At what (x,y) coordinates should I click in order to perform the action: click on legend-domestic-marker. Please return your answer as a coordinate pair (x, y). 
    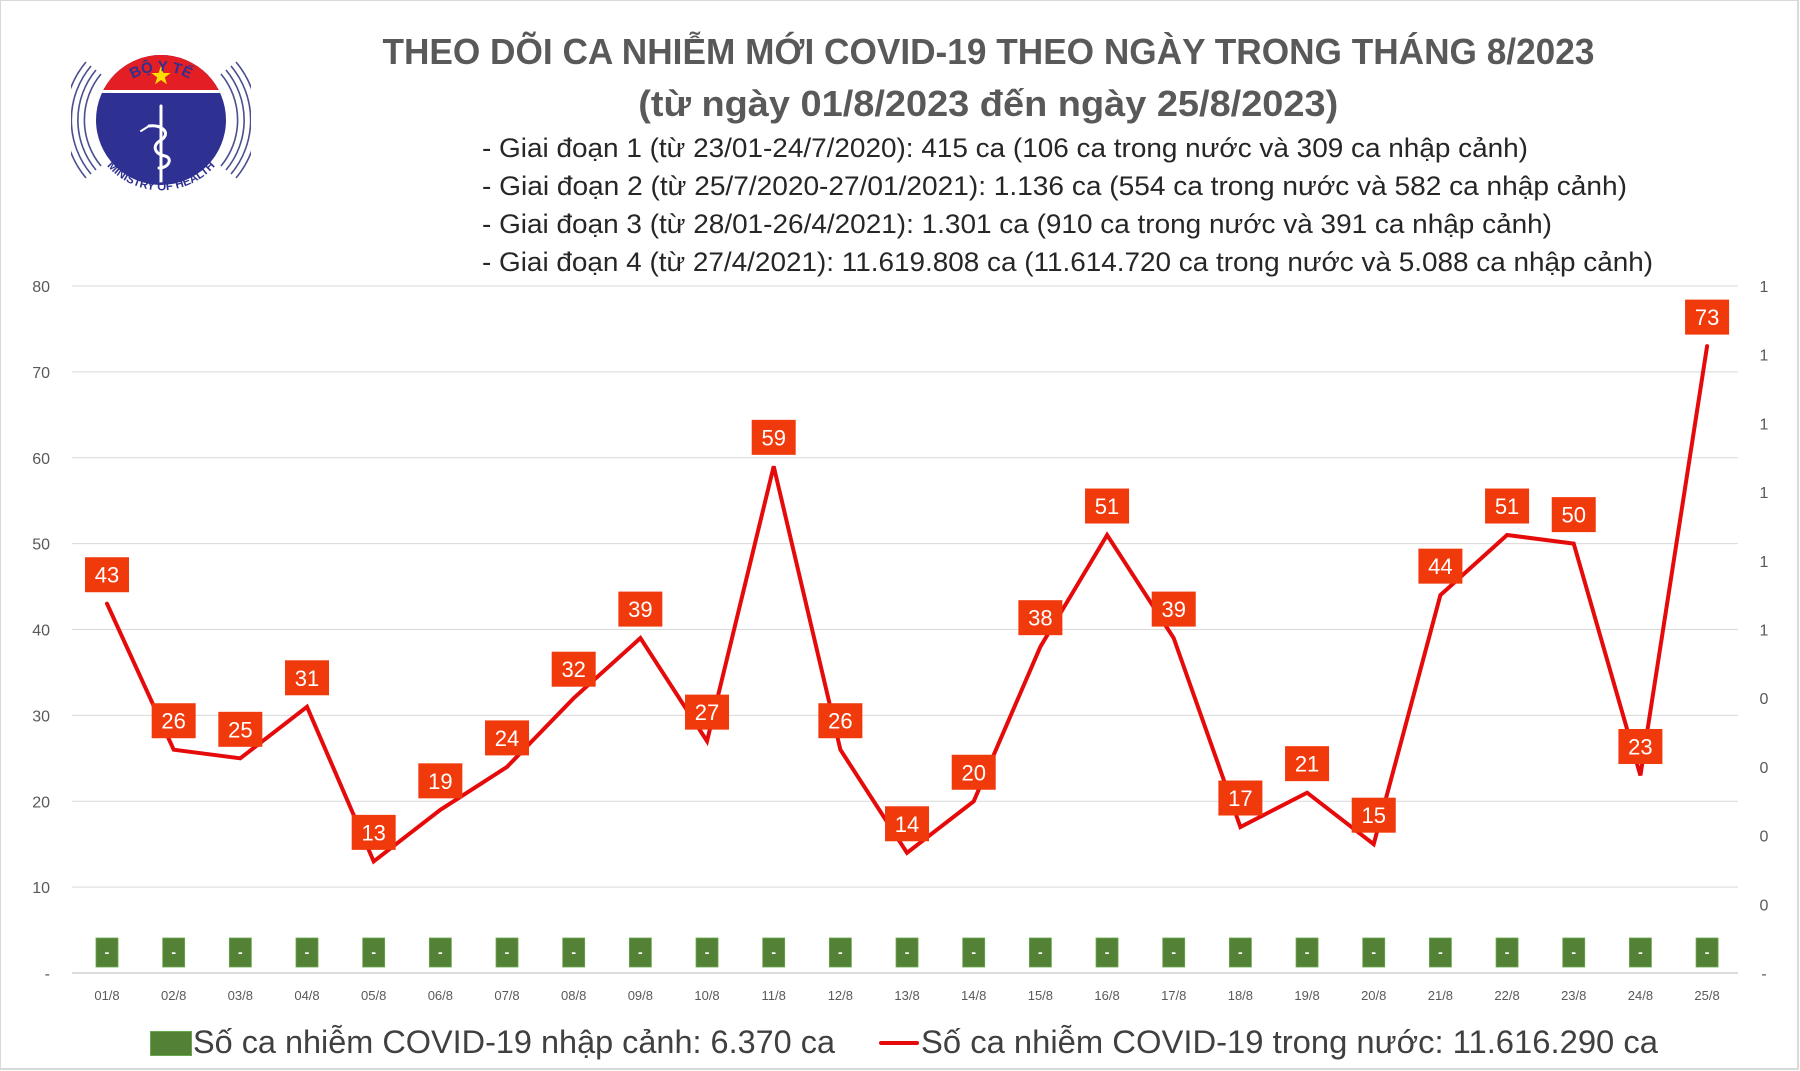
    Looking at the image, I should click on (899, 1043).